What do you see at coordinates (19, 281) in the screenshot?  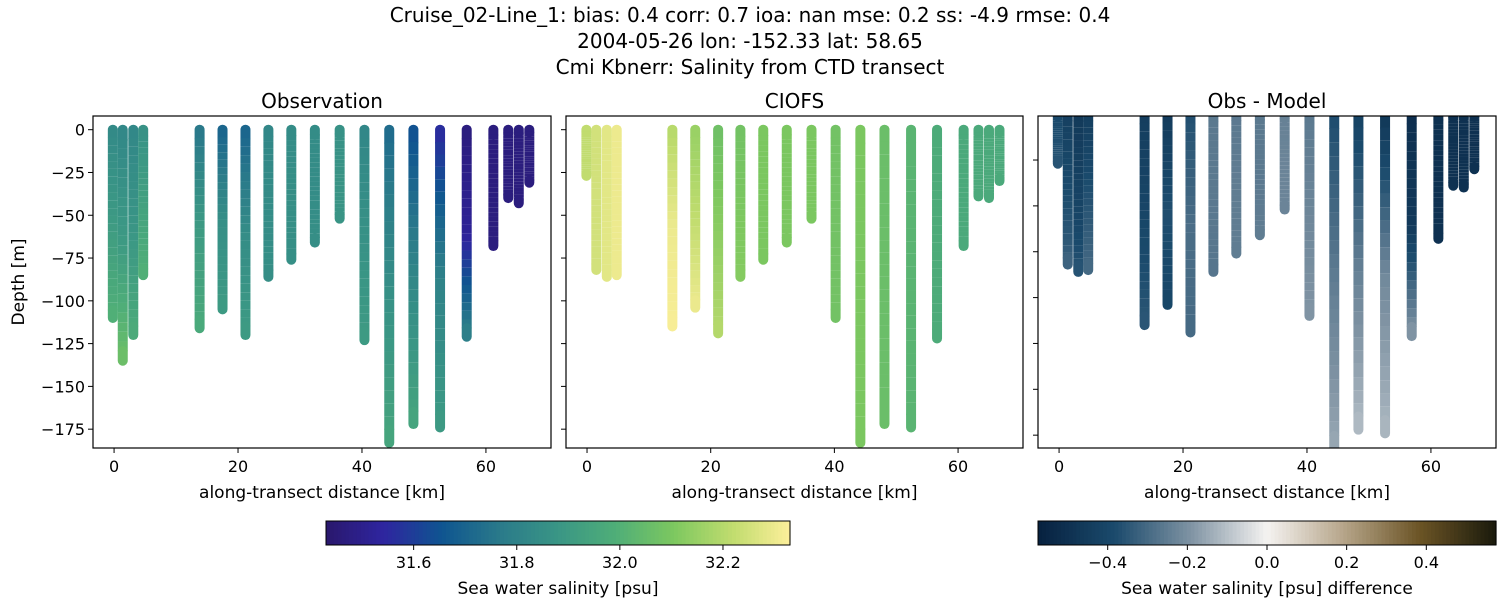 I see `y-axis-label: Depth [m]` at bounding box center [19, 281].